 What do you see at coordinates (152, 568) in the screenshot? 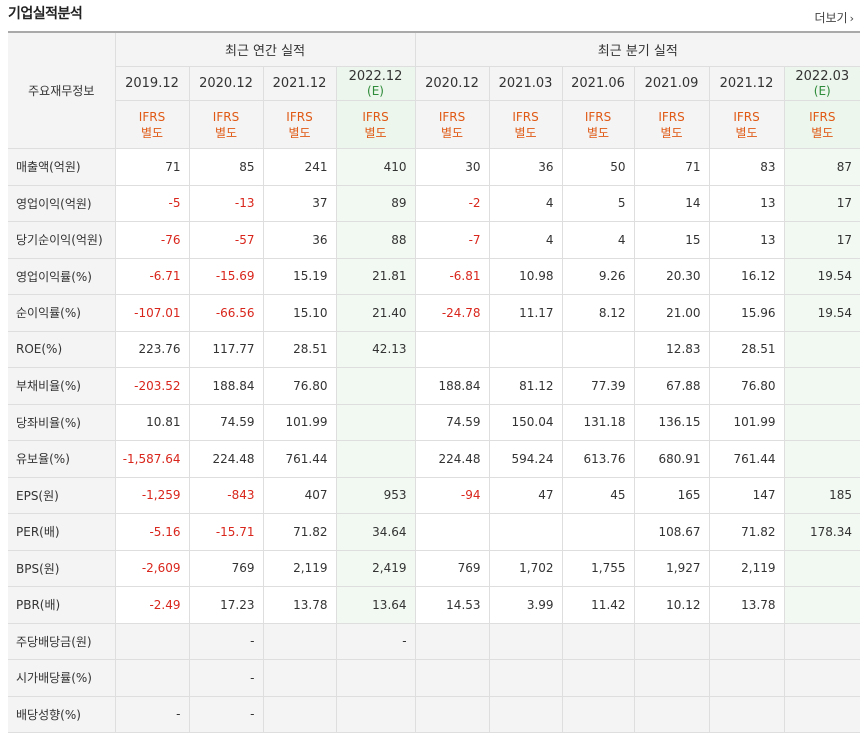
I see `table-cell: -2,609` at bounding box center [152, 568].